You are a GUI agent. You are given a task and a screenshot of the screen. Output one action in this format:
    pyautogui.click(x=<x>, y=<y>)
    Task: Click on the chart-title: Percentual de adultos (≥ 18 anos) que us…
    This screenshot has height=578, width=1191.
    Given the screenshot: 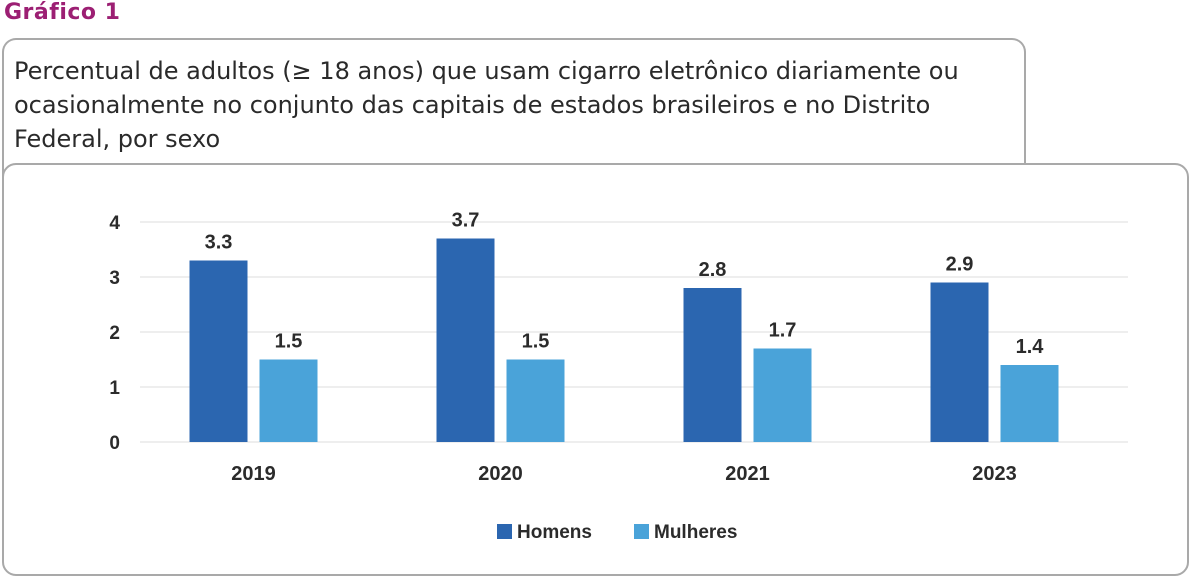 What is the action you would take?
    pyautogui.click(x=486, y=105)
    